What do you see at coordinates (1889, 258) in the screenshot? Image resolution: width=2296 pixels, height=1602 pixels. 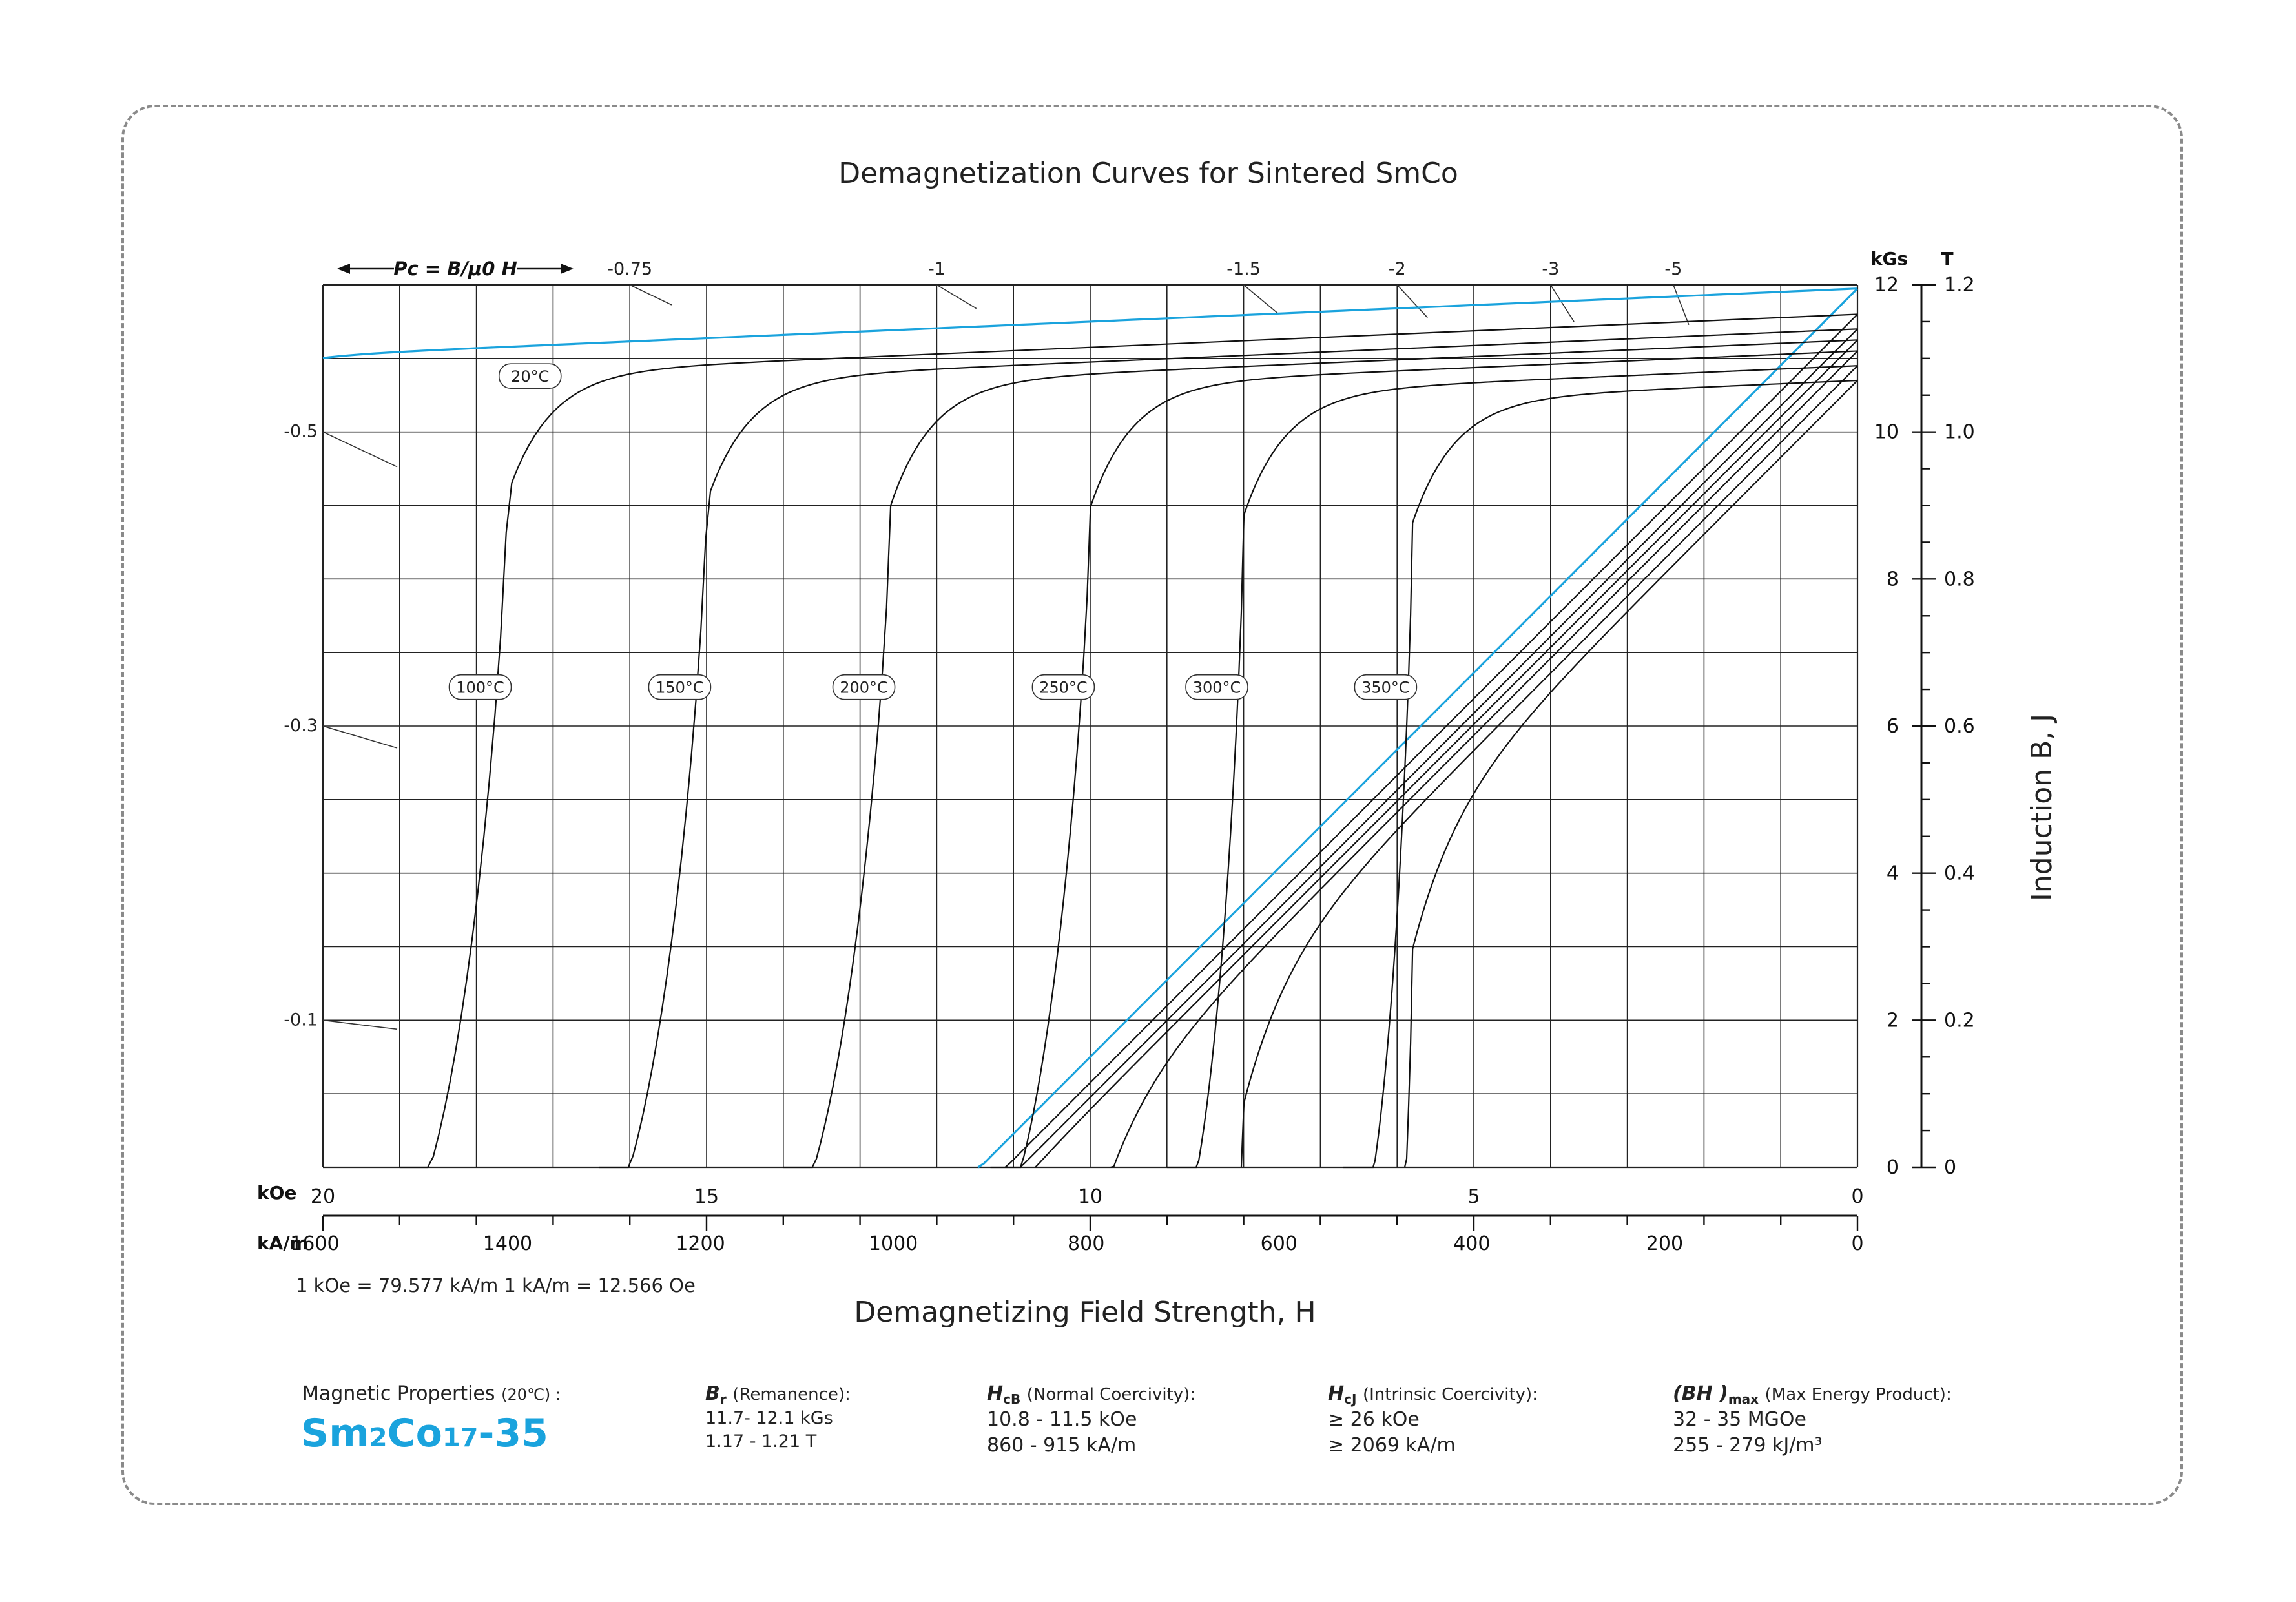 I see `y-unit-kgs: kGs` at bounding box center [1889, 258].